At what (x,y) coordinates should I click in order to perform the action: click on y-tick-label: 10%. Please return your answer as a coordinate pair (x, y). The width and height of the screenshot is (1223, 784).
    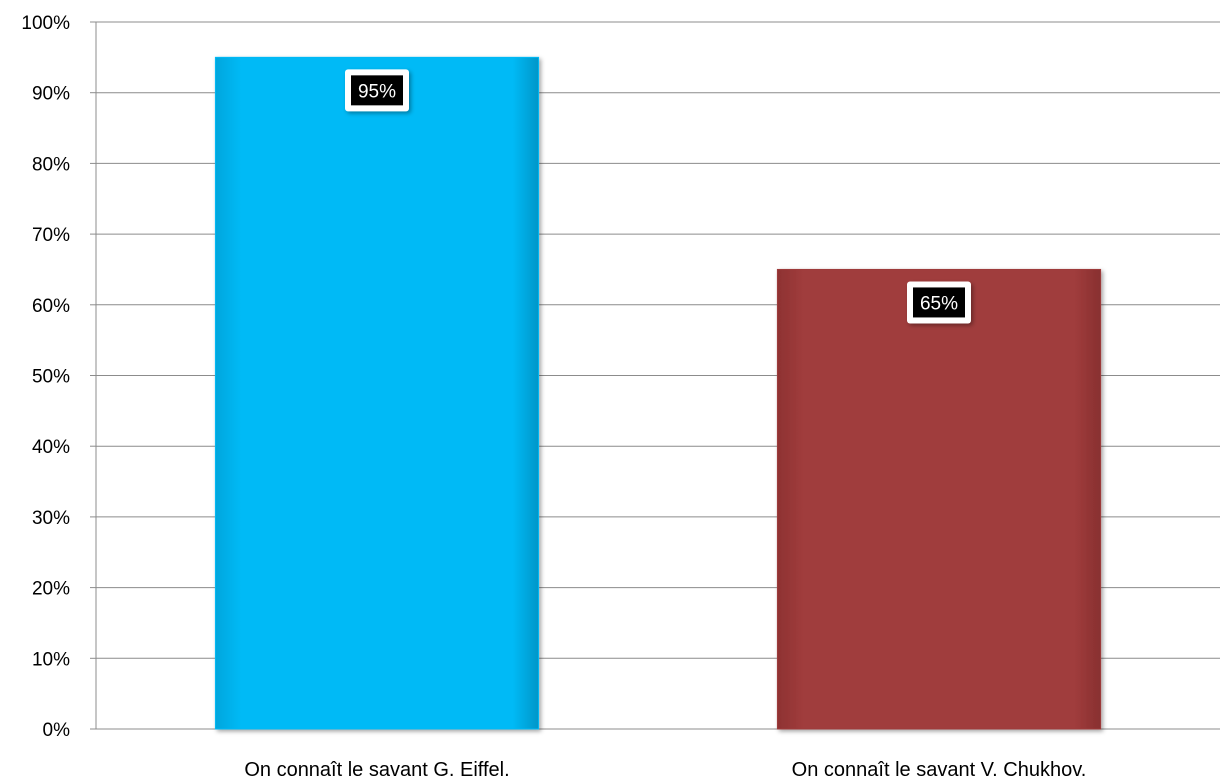
    Looking at the image, I should click on (51, 659).